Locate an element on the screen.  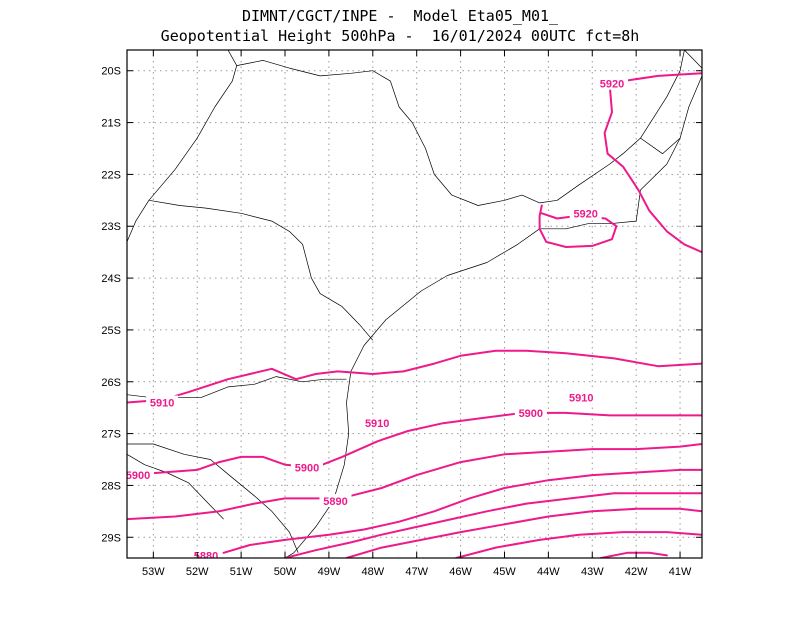
lat-tick-label: 26S is located at coordinates (111, 383).